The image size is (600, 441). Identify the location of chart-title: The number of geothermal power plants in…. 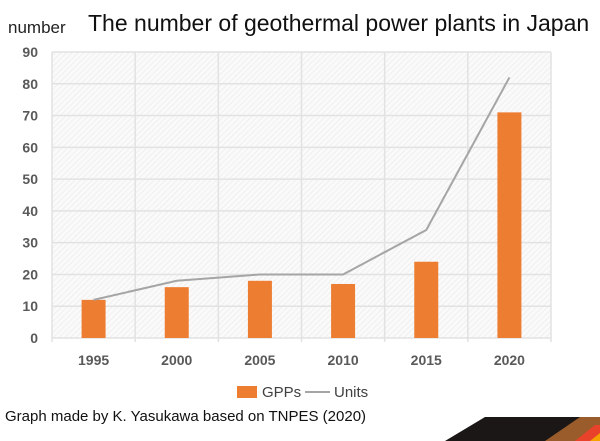
(339, 23).